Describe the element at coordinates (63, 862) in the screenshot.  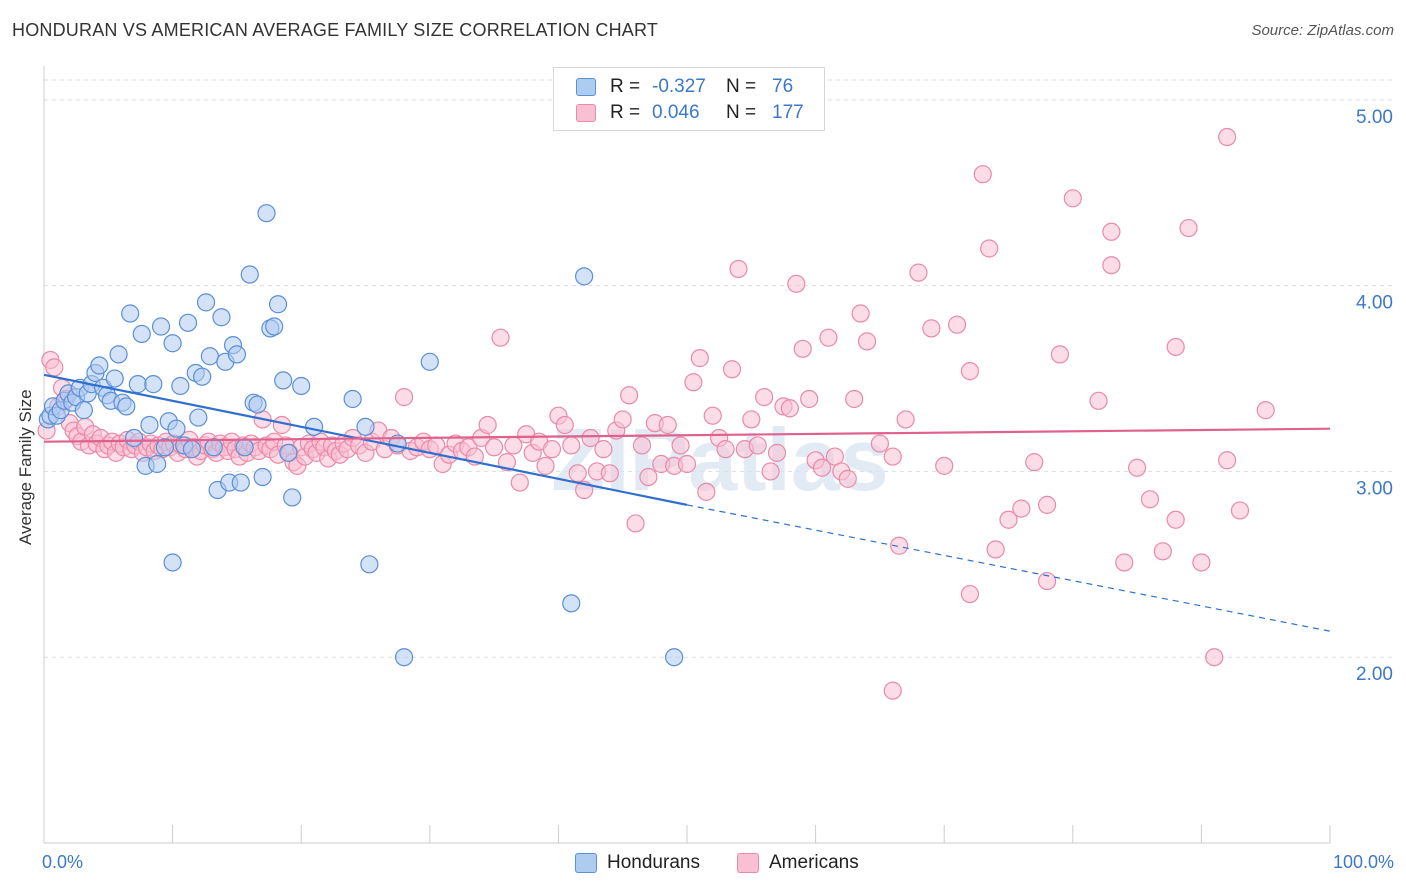
I see `x-tick-label-min: 0.0%` at that location.